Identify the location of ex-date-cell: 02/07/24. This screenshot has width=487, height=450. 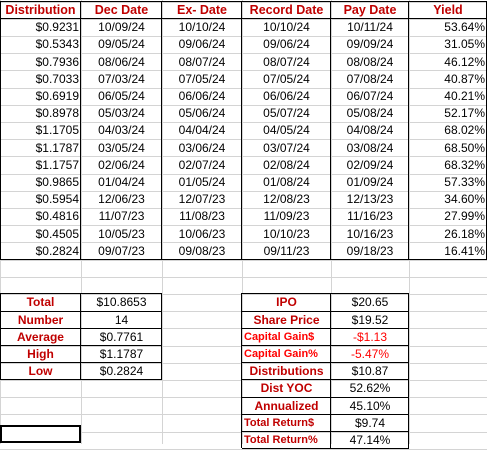
(202, 165).